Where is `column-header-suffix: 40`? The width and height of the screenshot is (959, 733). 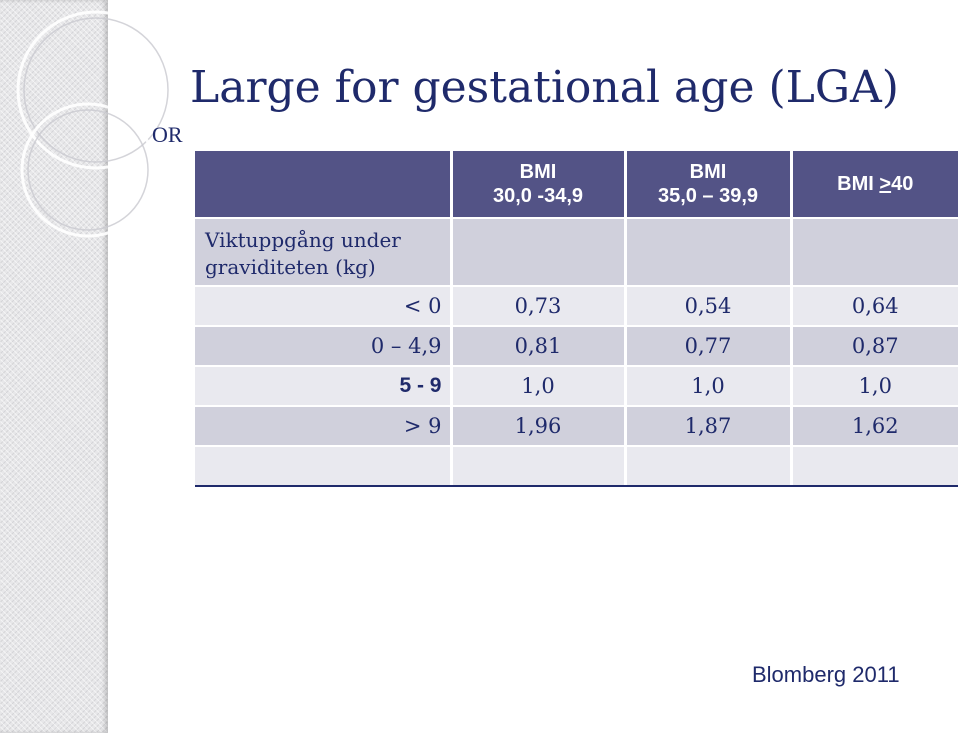 column-header-suffix: 40 is located at coordinates (902, 184).